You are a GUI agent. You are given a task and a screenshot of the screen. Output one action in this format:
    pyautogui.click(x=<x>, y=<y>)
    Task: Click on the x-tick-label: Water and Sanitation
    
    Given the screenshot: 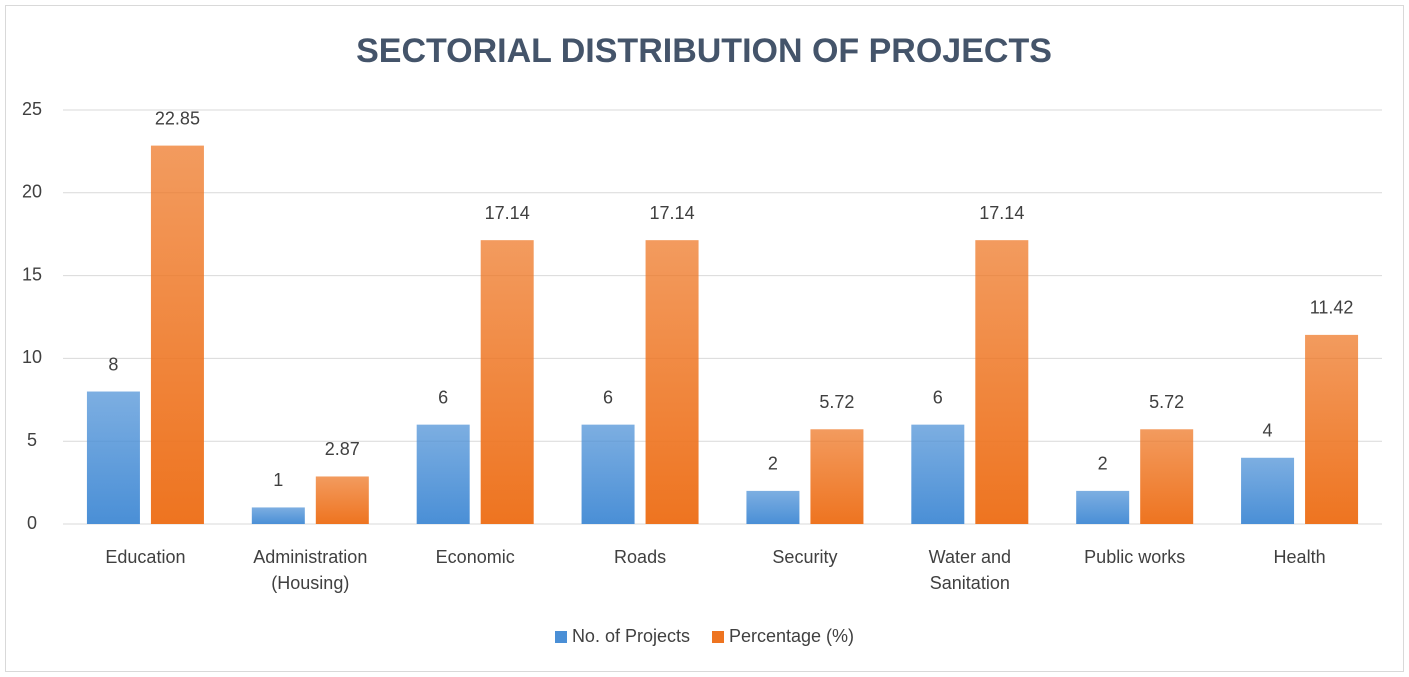 What is the action you would take?
    pyautogui.click(x=969, y=570)
    